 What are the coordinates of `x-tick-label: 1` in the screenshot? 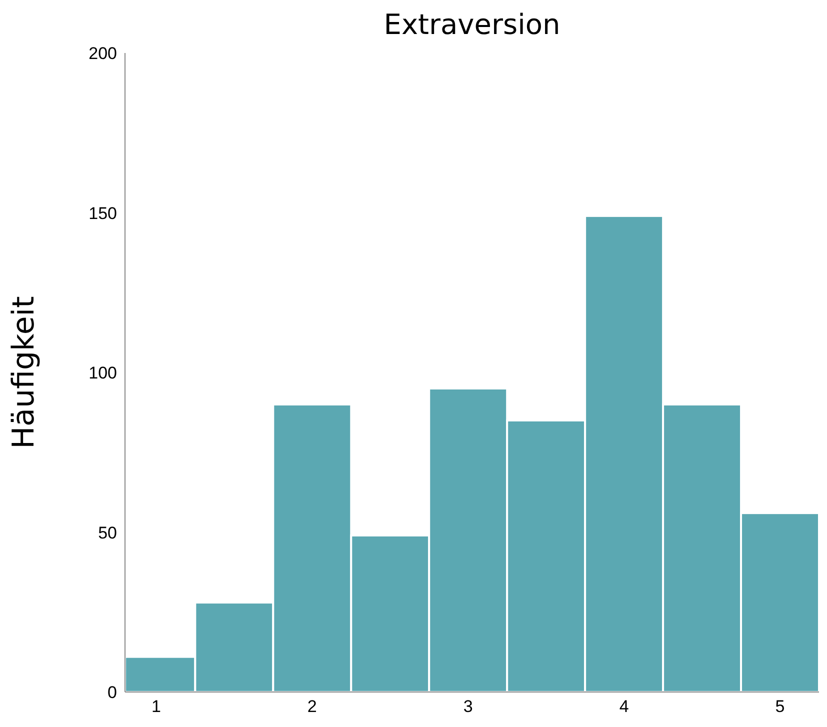 It's located at (156, 706).